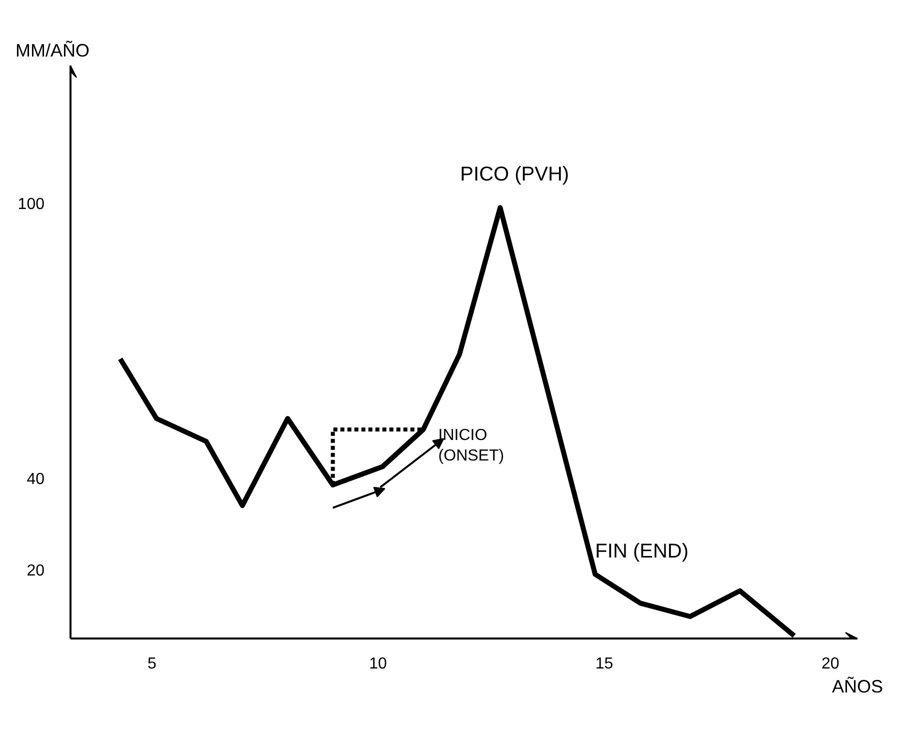 The image size is (902, 737). Describe the element at coordinates (31, 205) in the screenshot. I see `y-tick-label: 100` at that location.